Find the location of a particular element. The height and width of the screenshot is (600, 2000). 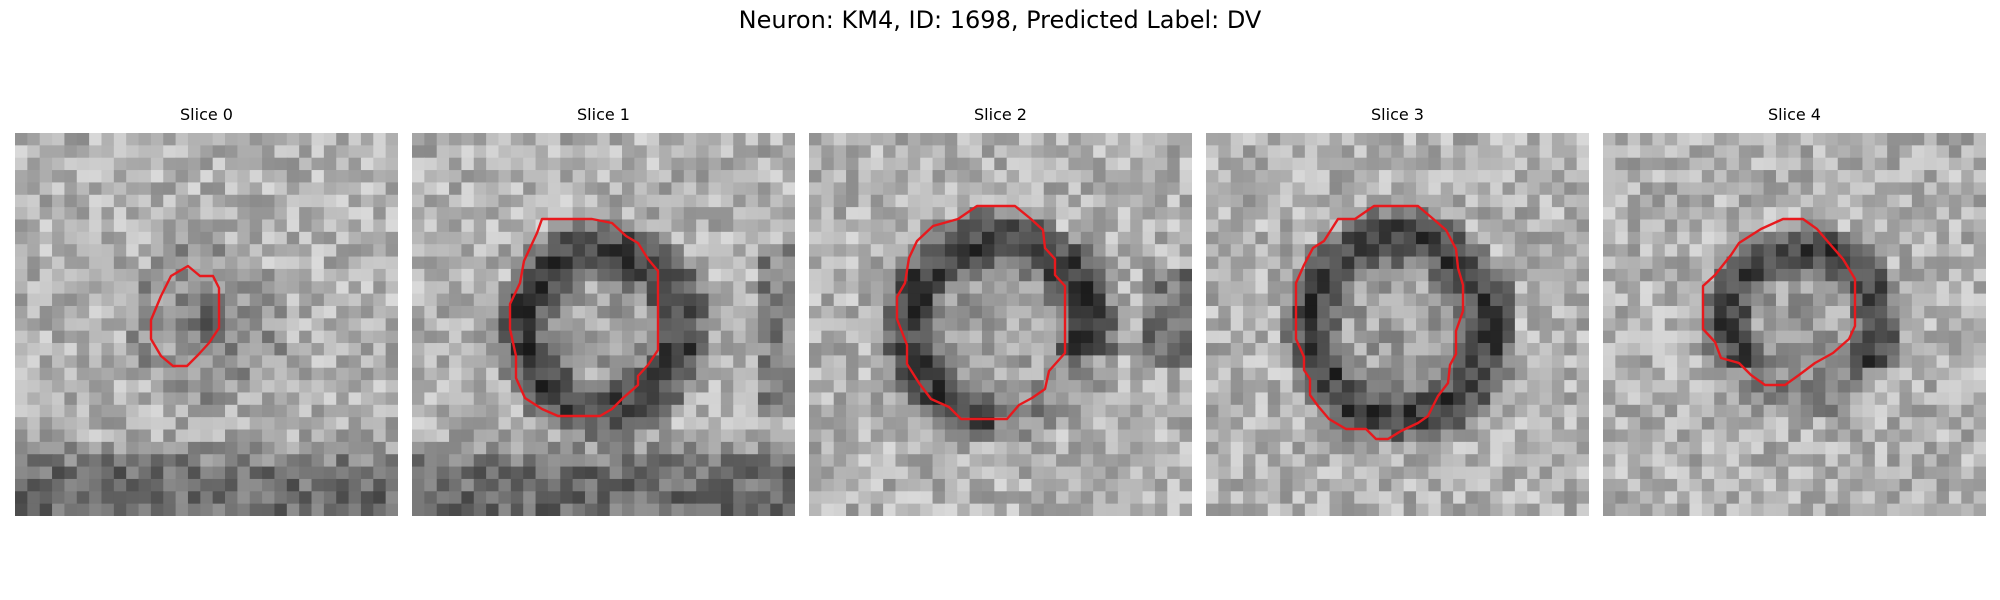

slice-title: Slice 0 is located at coordinates (206, 114).